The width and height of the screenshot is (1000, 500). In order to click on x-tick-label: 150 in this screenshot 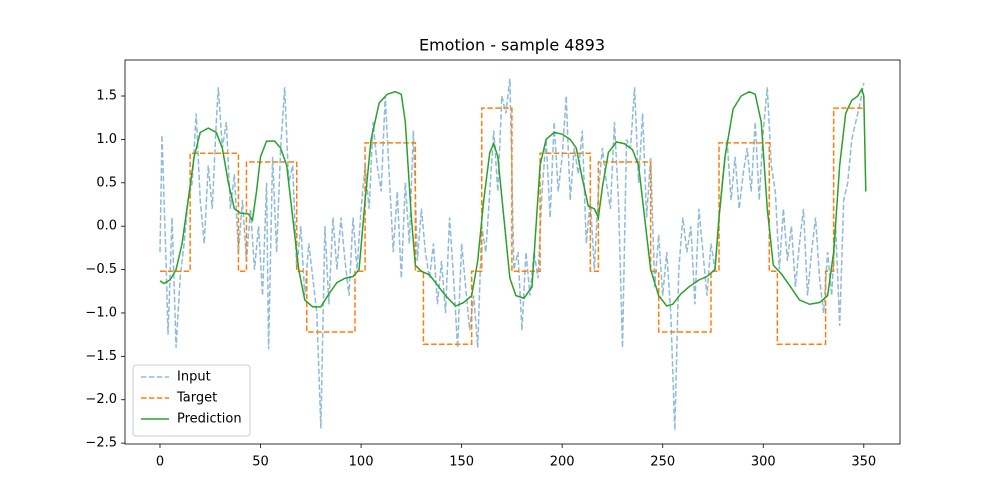, I will do `click(461, 462)`.